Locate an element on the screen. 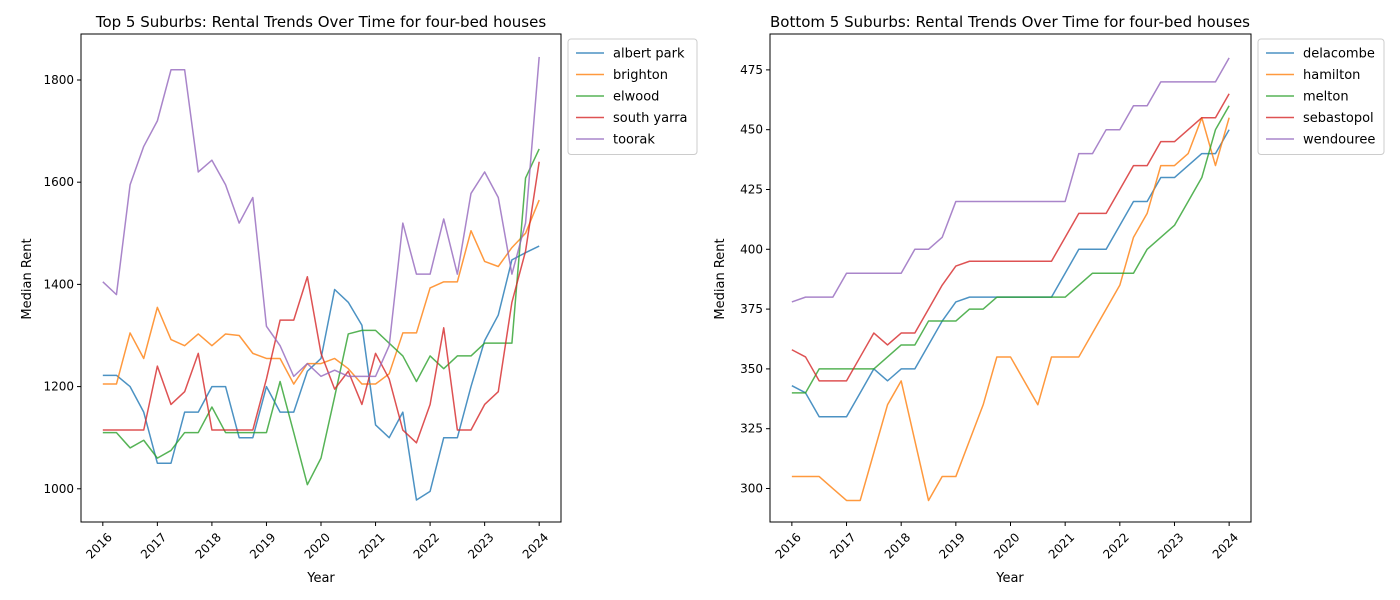 This screenshot has width=1400, height=600. legend-label: hamilton is located at coordinates (1331, 75).